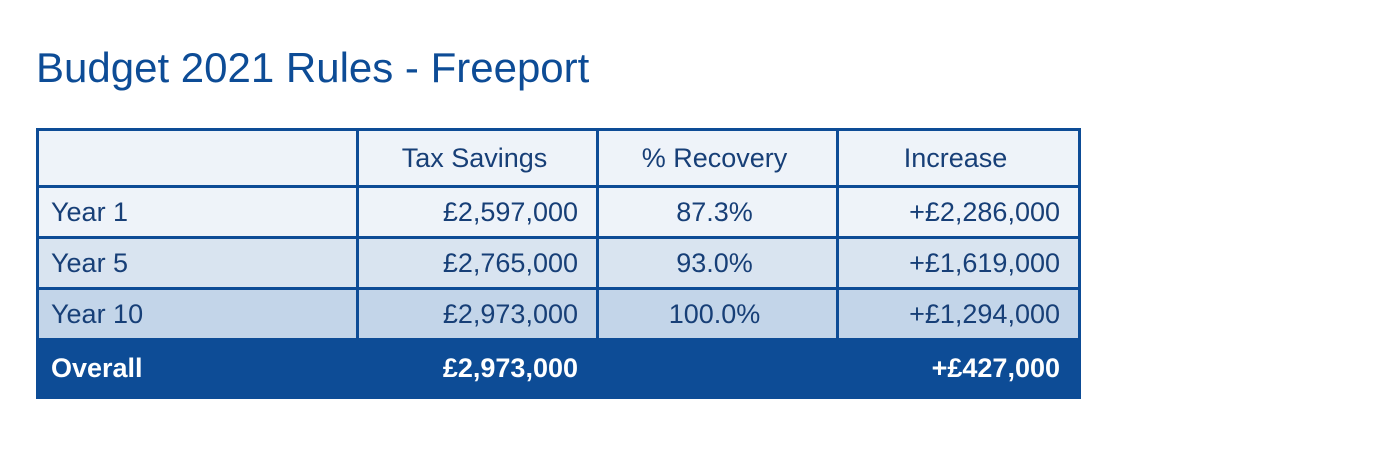 The image size is (1400, 450). I want to click on total-tax-savings-cell: £2,973,000, so click(477, 368).